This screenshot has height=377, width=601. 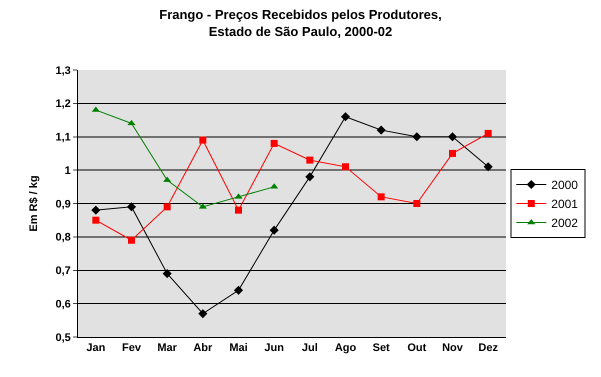 I want to click on y-tick-label: 0,8, so click(x=63, y=238).